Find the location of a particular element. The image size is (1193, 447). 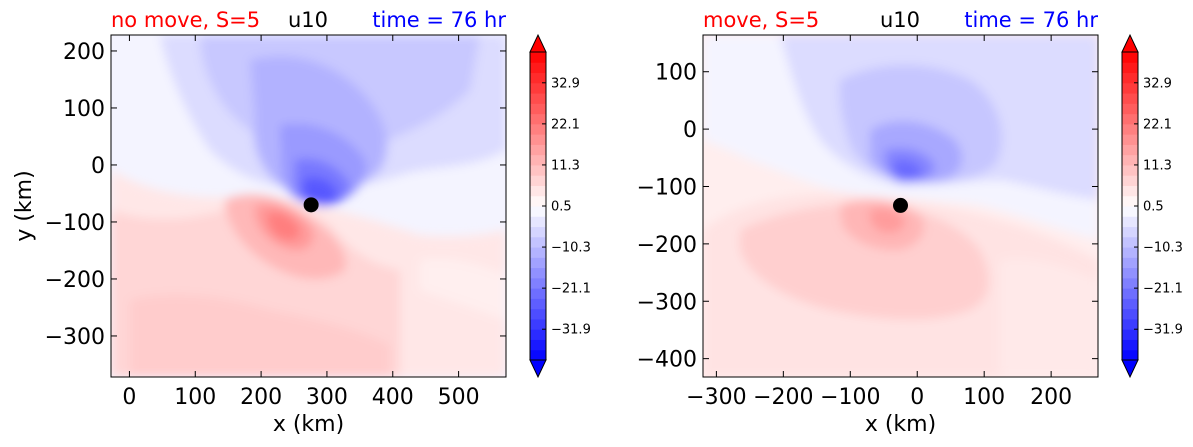

colorbar-tick-label: −21.1 is located at coordinates (571, 289).